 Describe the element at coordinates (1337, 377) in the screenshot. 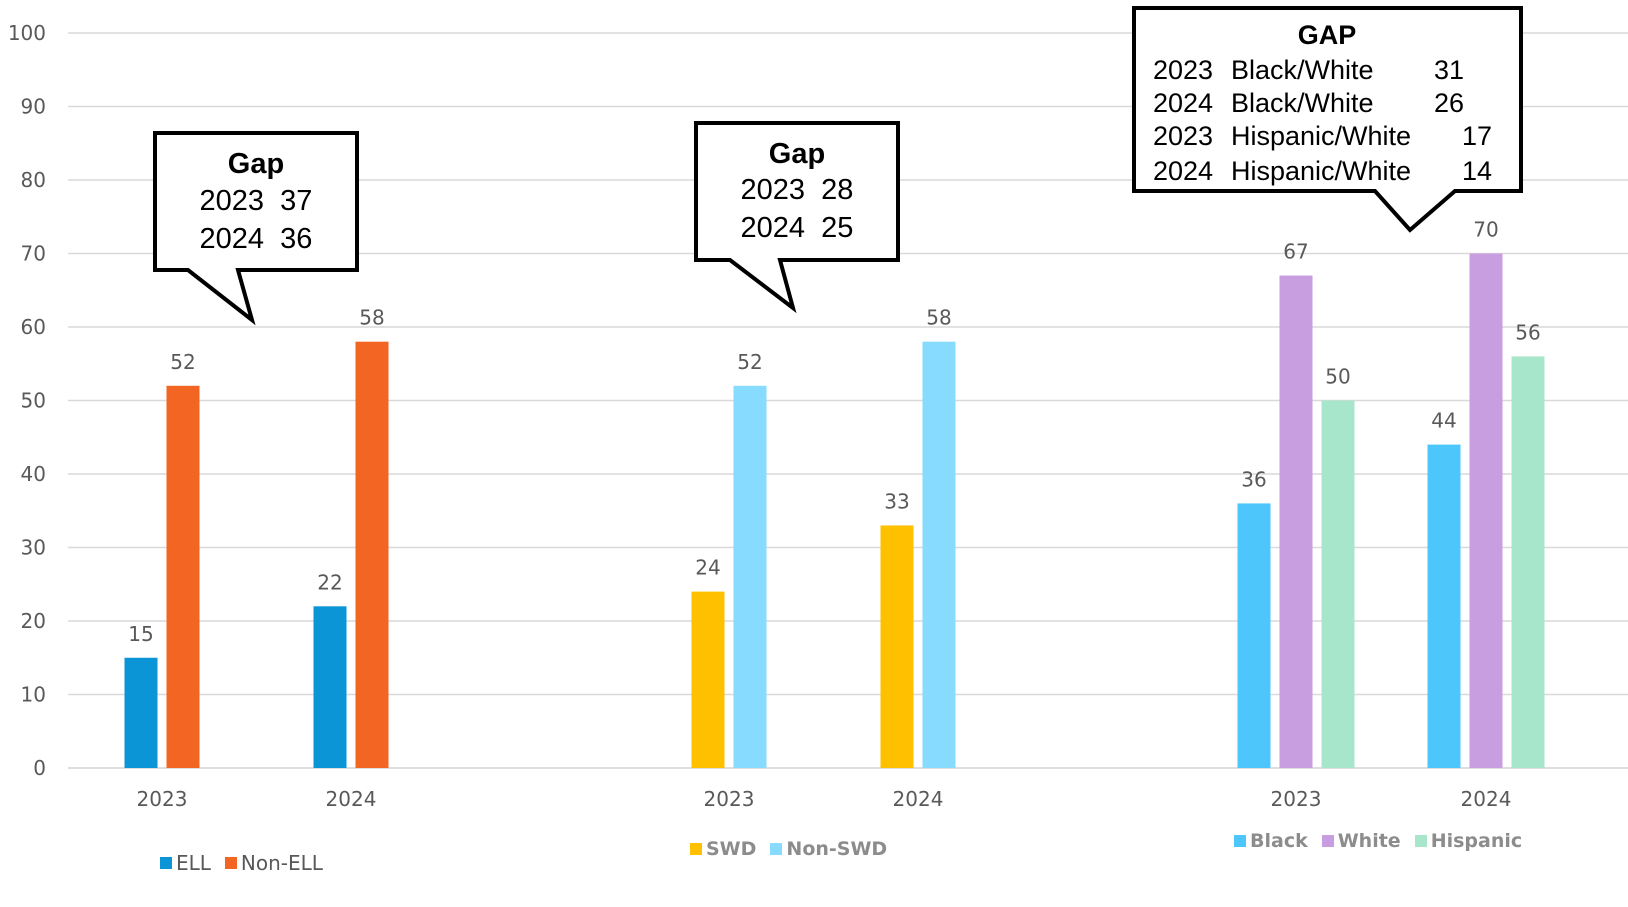

I see `data-label: 50` at that location.